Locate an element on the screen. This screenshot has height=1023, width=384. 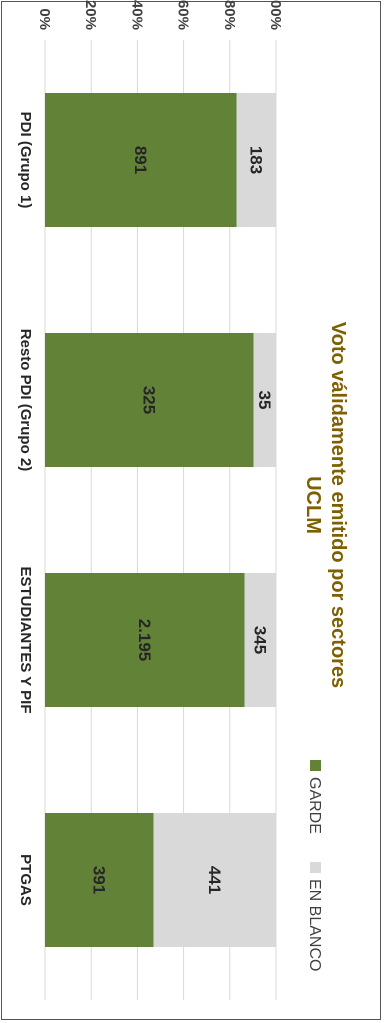
value-label-en-blanco: 345 is located at coordinates (259, 640).